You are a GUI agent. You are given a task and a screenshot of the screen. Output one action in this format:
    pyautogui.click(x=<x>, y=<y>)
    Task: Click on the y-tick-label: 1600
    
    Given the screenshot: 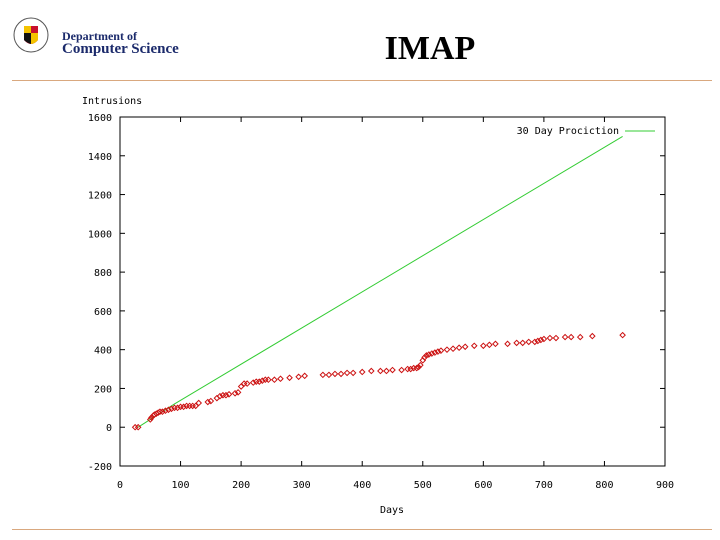 What is the action you would take?
    pyautogui.click(x=100, y=118)
    